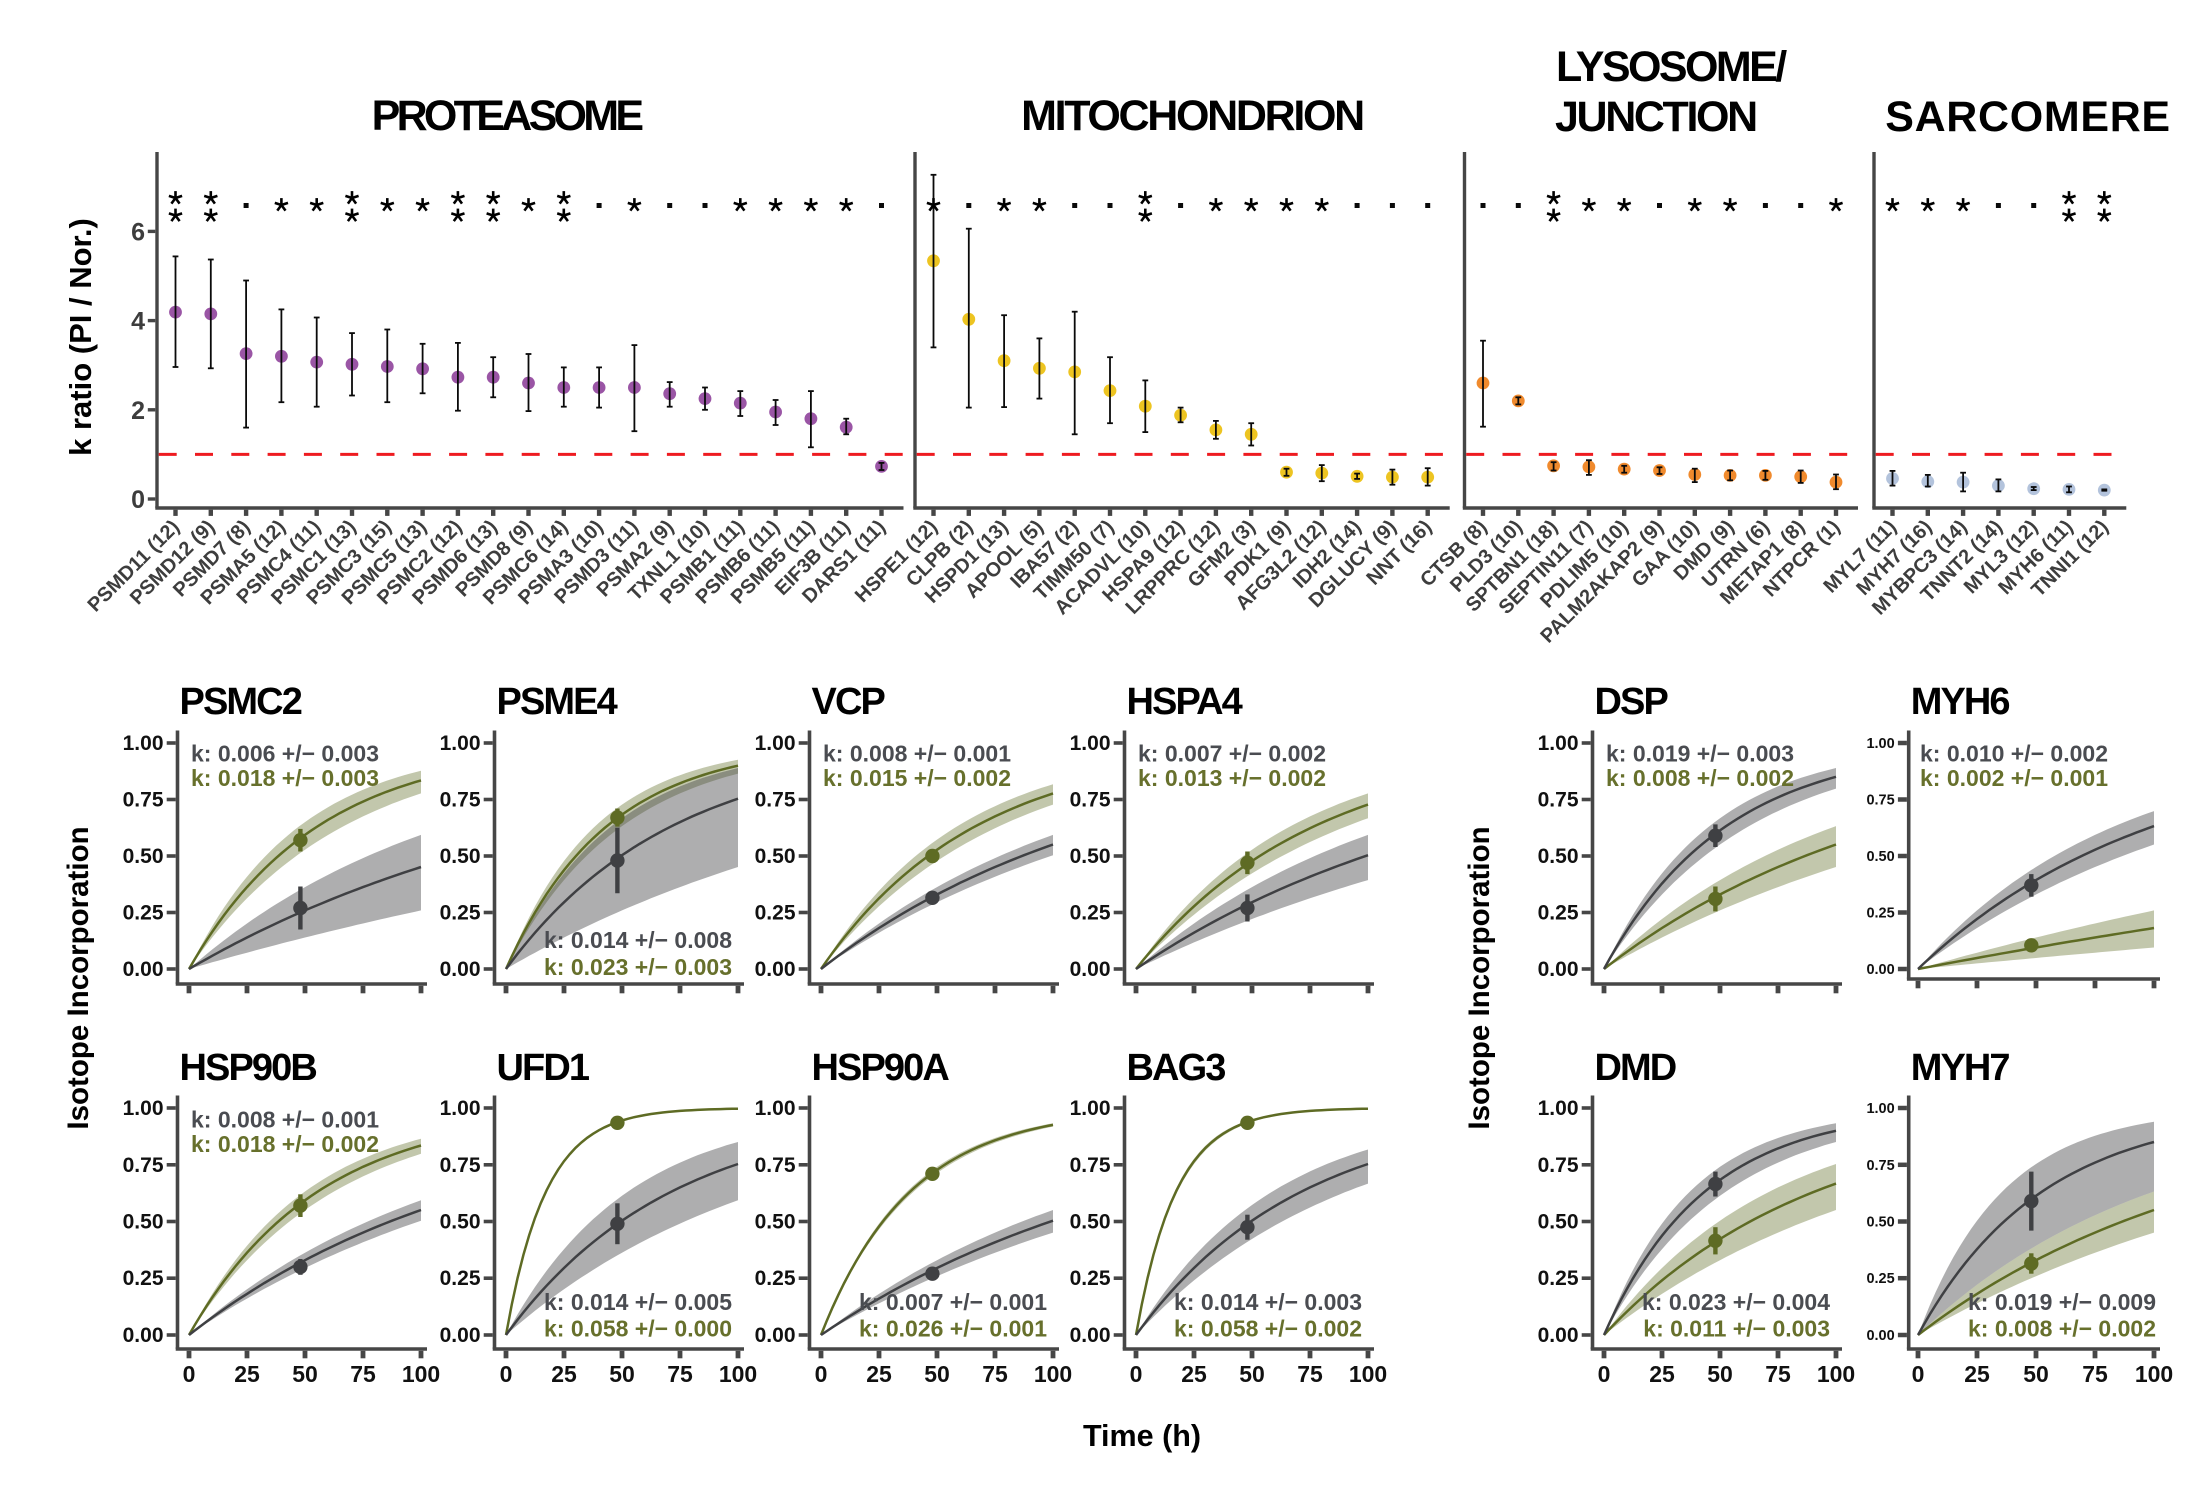  Describe the element at coordinates (2014, 778) in the screenshot. I see `svg-text: k: 0.002 +/− 0.001` at that location.